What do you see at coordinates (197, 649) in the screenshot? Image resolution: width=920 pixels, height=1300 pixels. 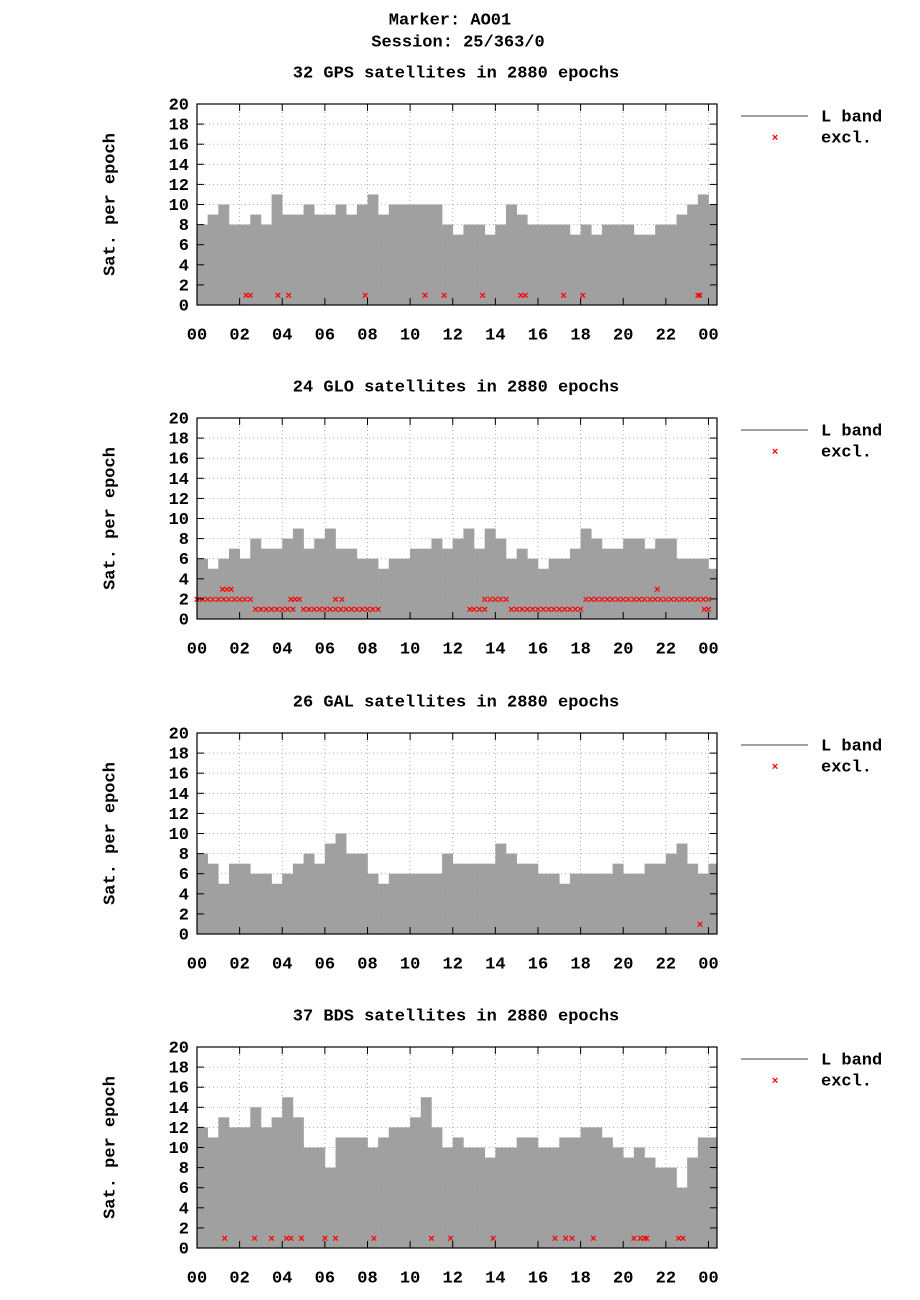 I see `x-tick-label: 00` at bounding box center [197, 649].